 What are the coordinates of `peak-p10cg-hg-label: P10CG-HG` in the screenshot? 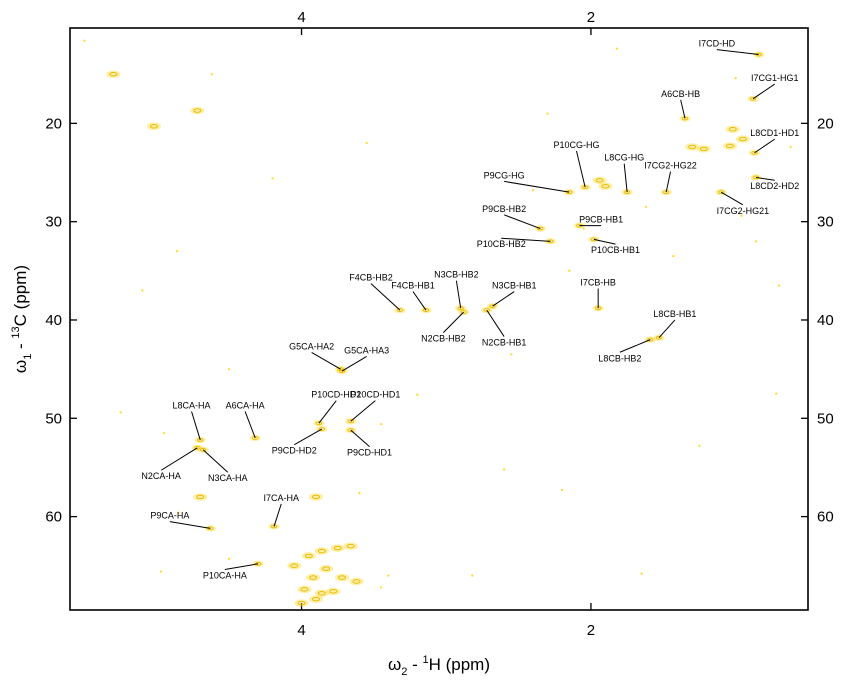 It's located at (576, 145).